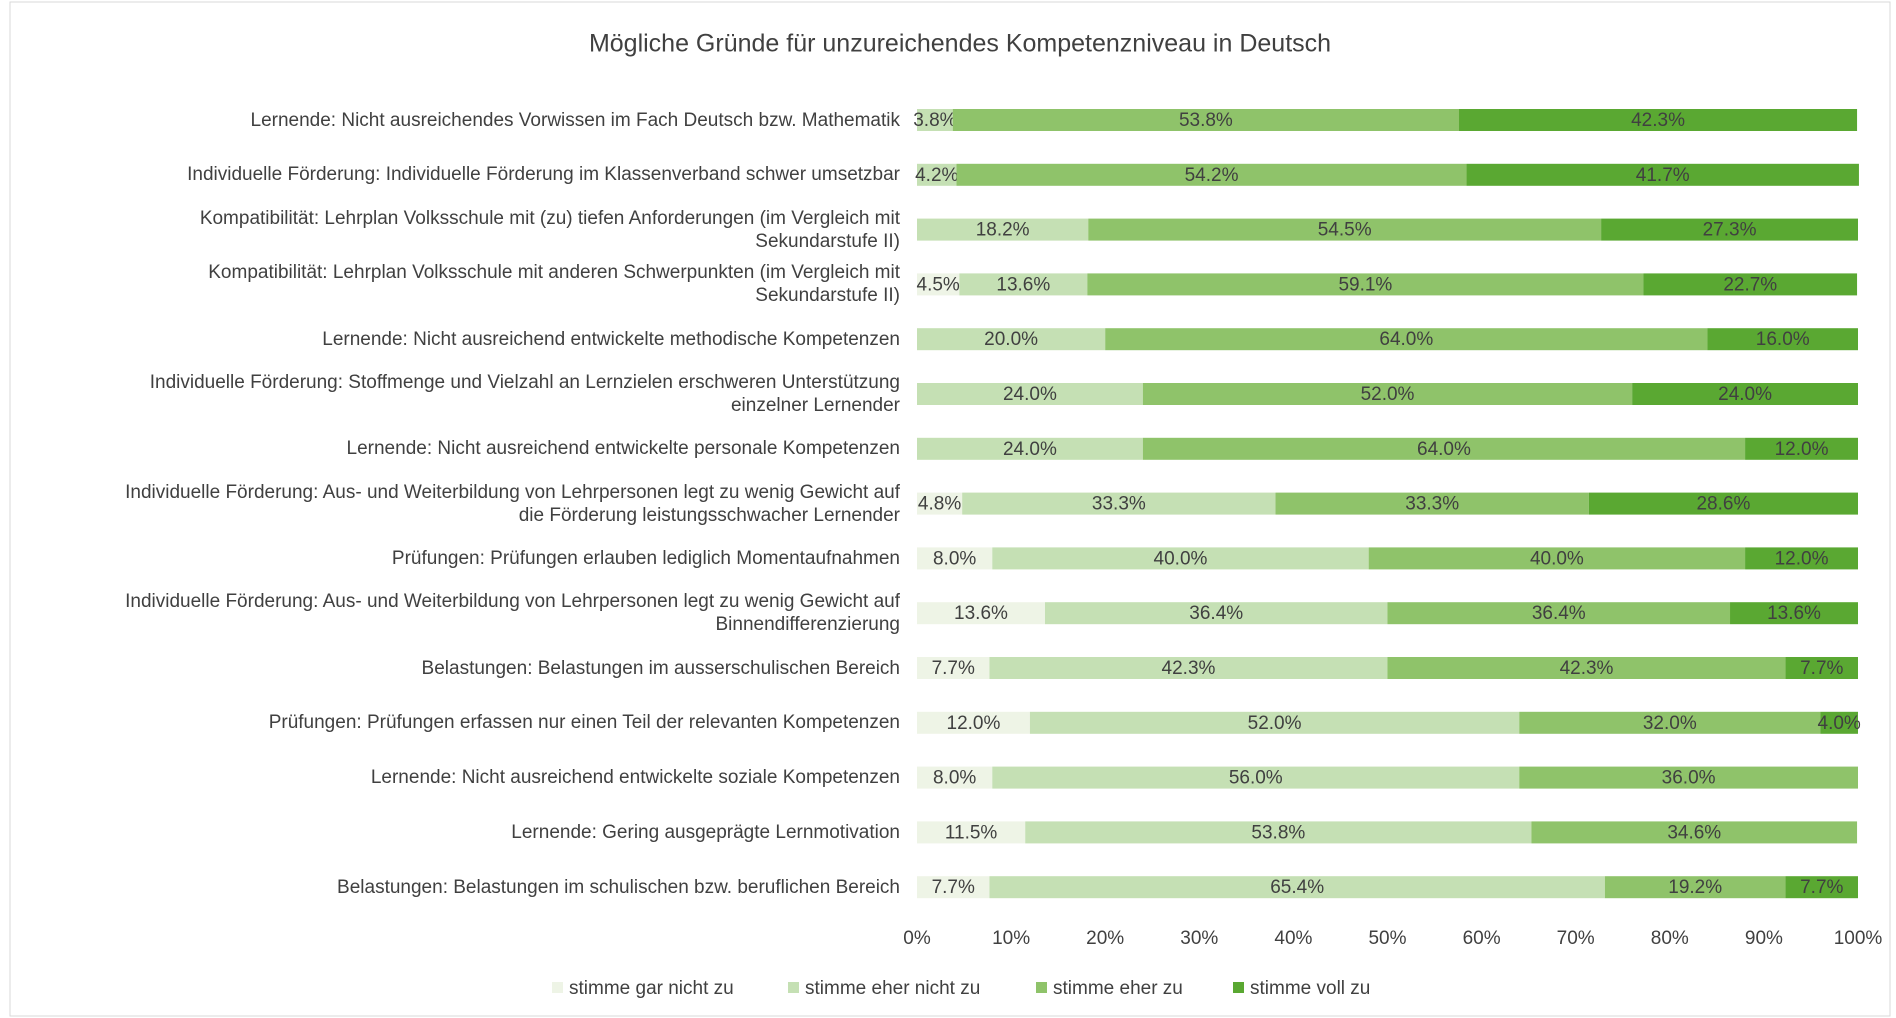 This screenshot has height=1018, width=1896. I want to click on data-label: 54.2%, so click(1212, 175).